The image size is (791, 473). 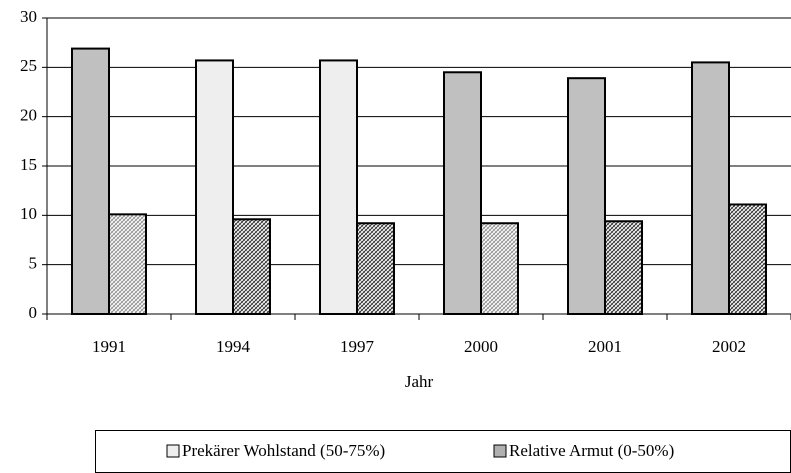 What do you see at coordinates (729, 346) in the screenshot?
I see `x-tick-label: 2002` at bounding box center [729, 346].